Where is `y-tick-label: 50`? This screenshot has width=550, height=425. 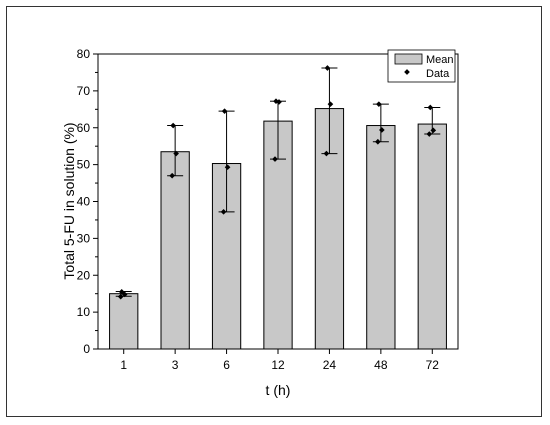
y-tick-label: 50 is located at coordinates (84, 165).